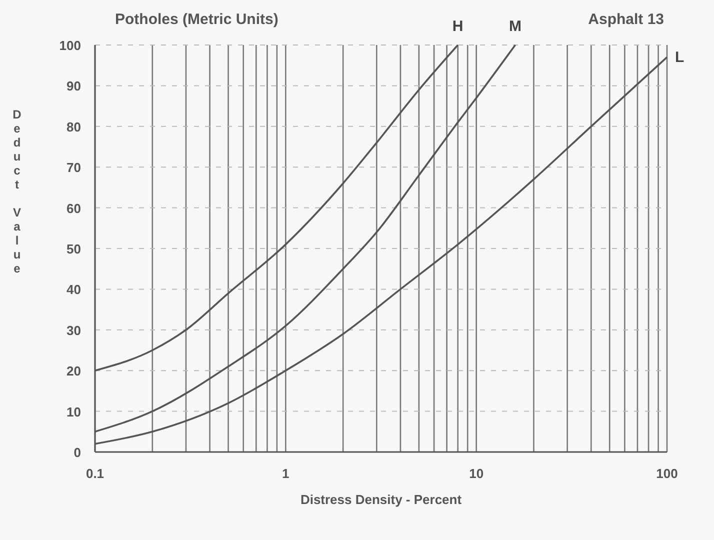  Describe the element at coordinates (73, 330) in the screenshot. I see `y-tick-label: 30` at that location.